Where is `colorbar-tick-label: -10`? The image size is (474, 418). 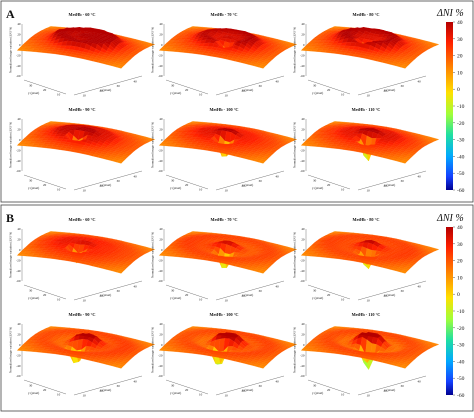
colorbar-tick-label: -10 is located at coordinates (461, 107).